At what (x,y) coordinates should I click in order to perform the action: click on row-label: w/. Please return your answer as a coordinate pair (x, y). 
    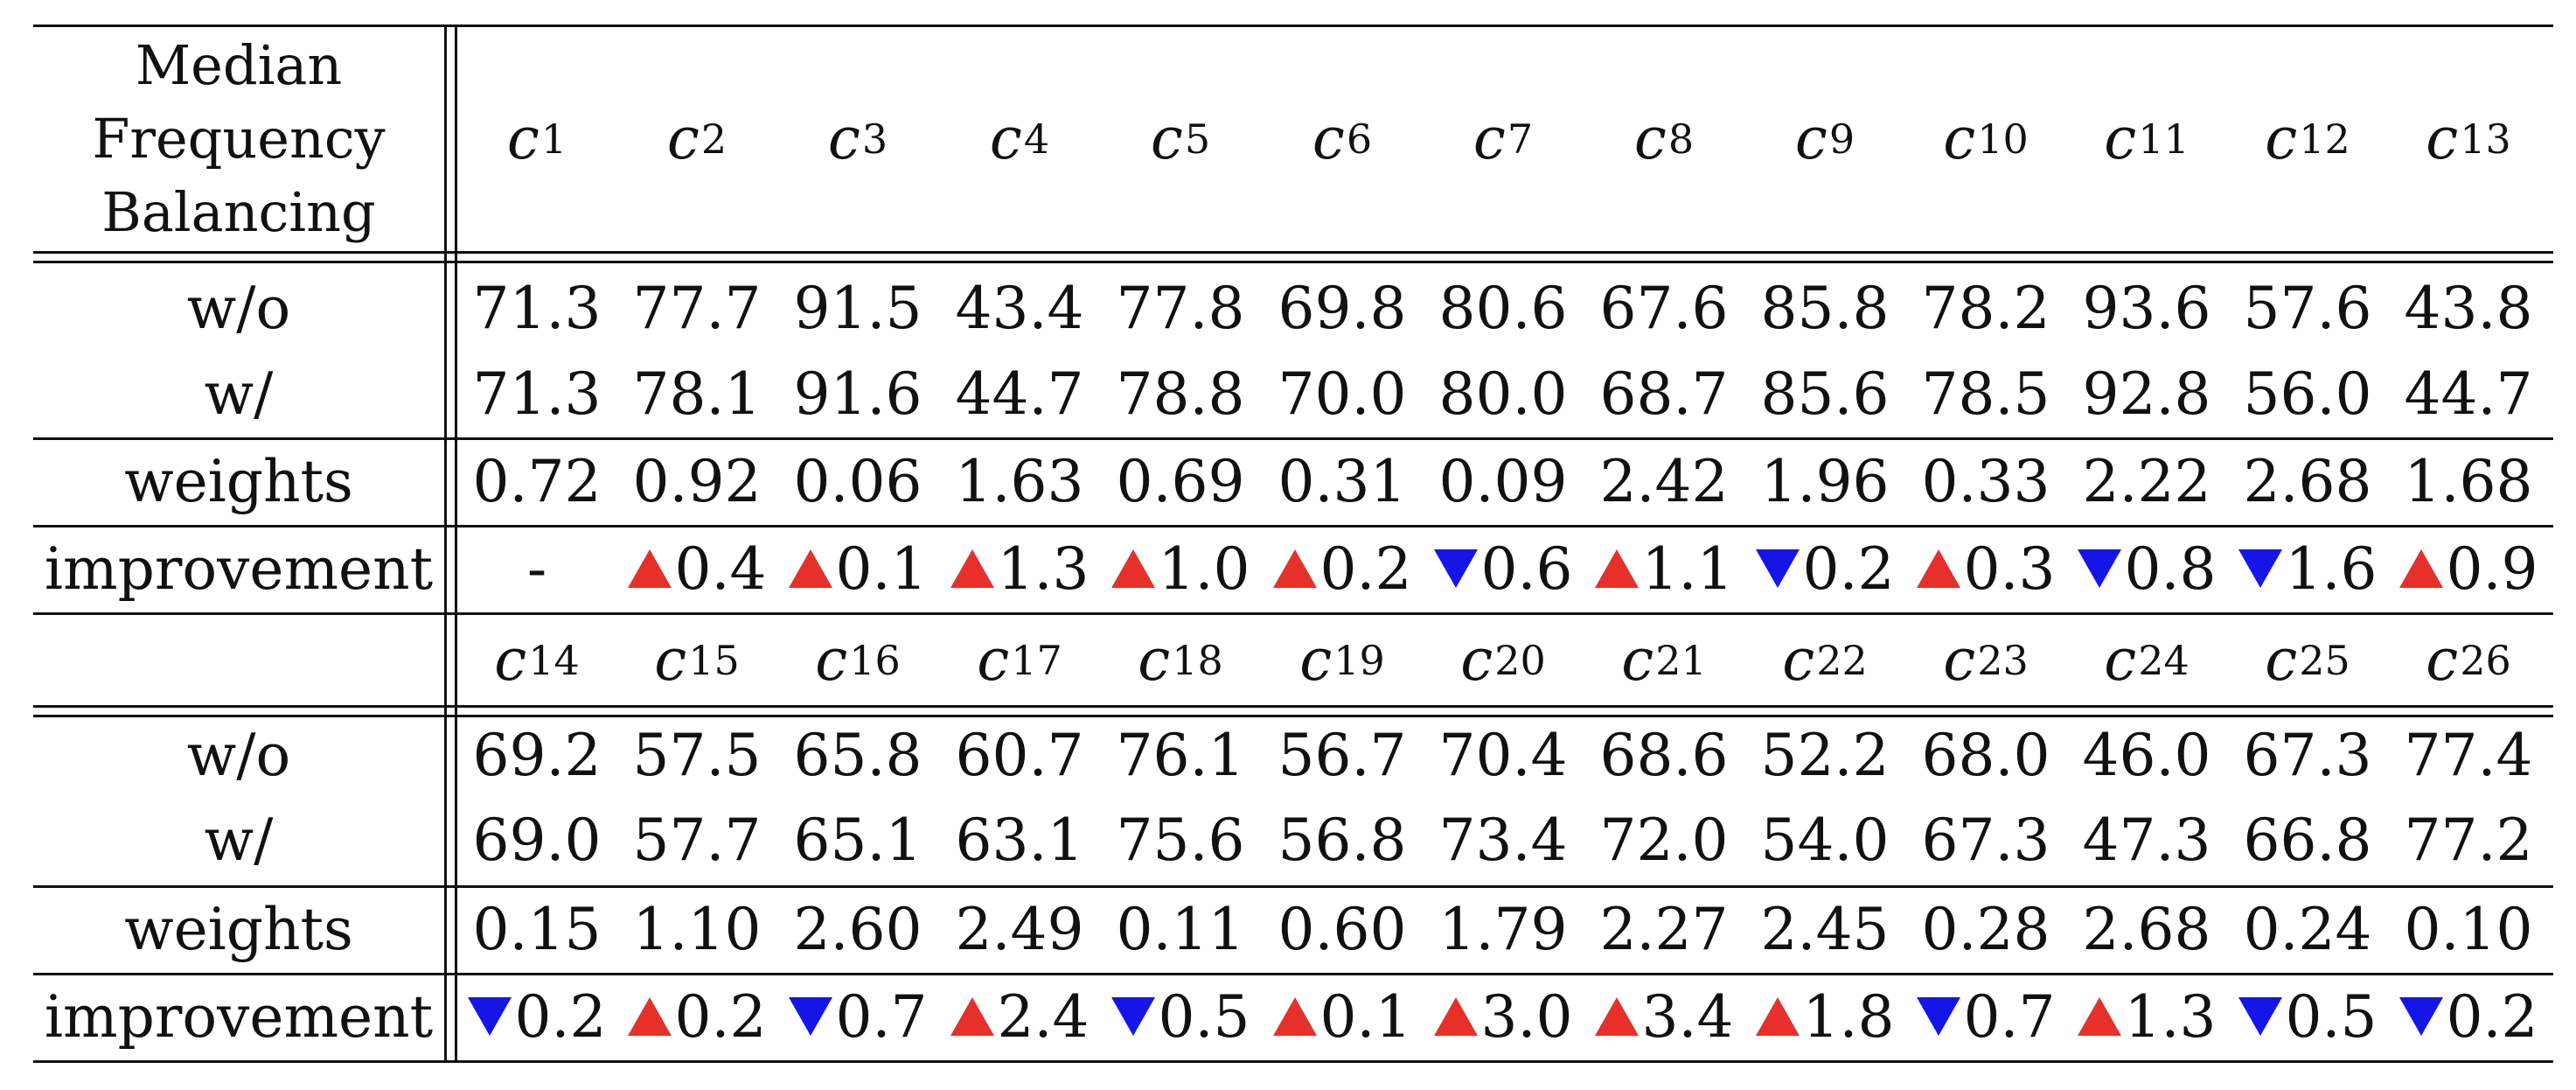
    Looking at the image, I should click on (239, 840).